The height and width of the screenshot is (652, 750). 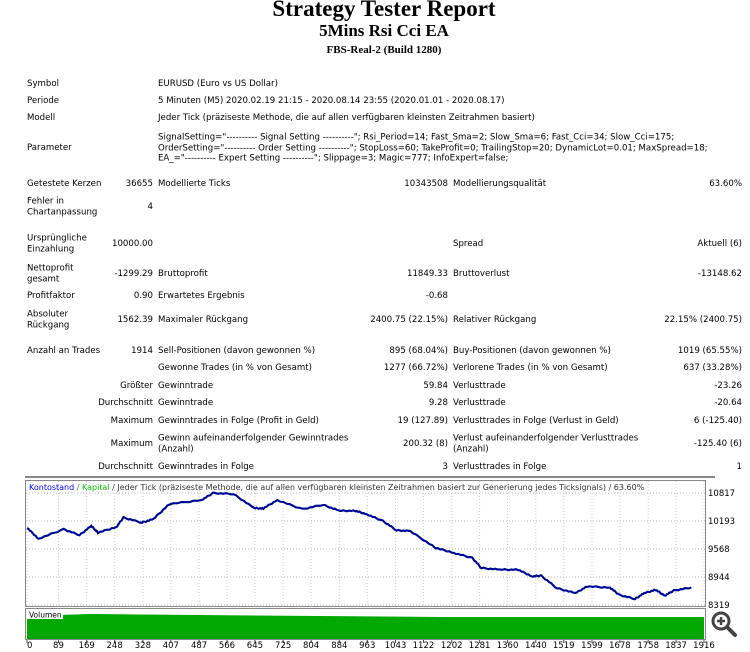 What do you see at coordinates (384, 10) in the screenshot?
I see `report-title: Strategy Tester Report` at bounding box center [384, 10].